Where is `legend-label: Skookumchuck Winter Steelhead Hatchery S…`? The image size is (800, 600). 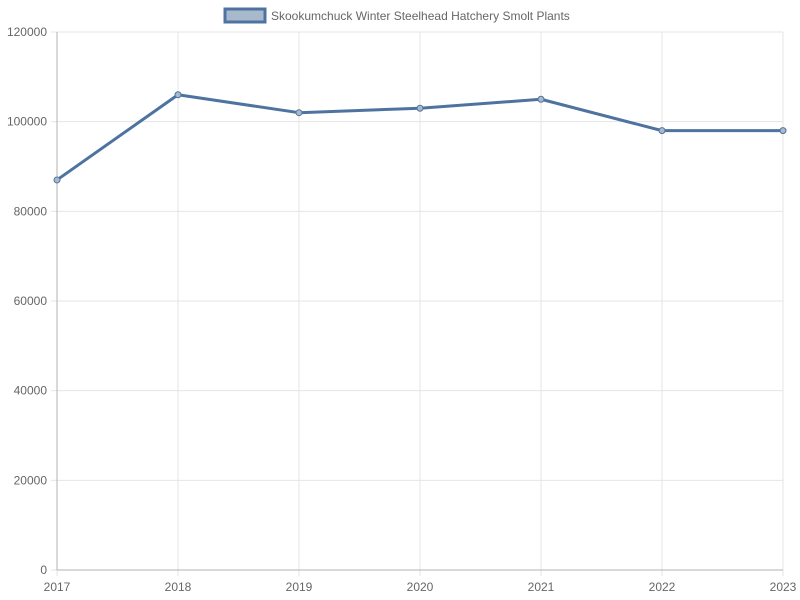 legend-label: Skookumchuck Winter Steelhead Hatchery S… is located at coordinates (420, 16).